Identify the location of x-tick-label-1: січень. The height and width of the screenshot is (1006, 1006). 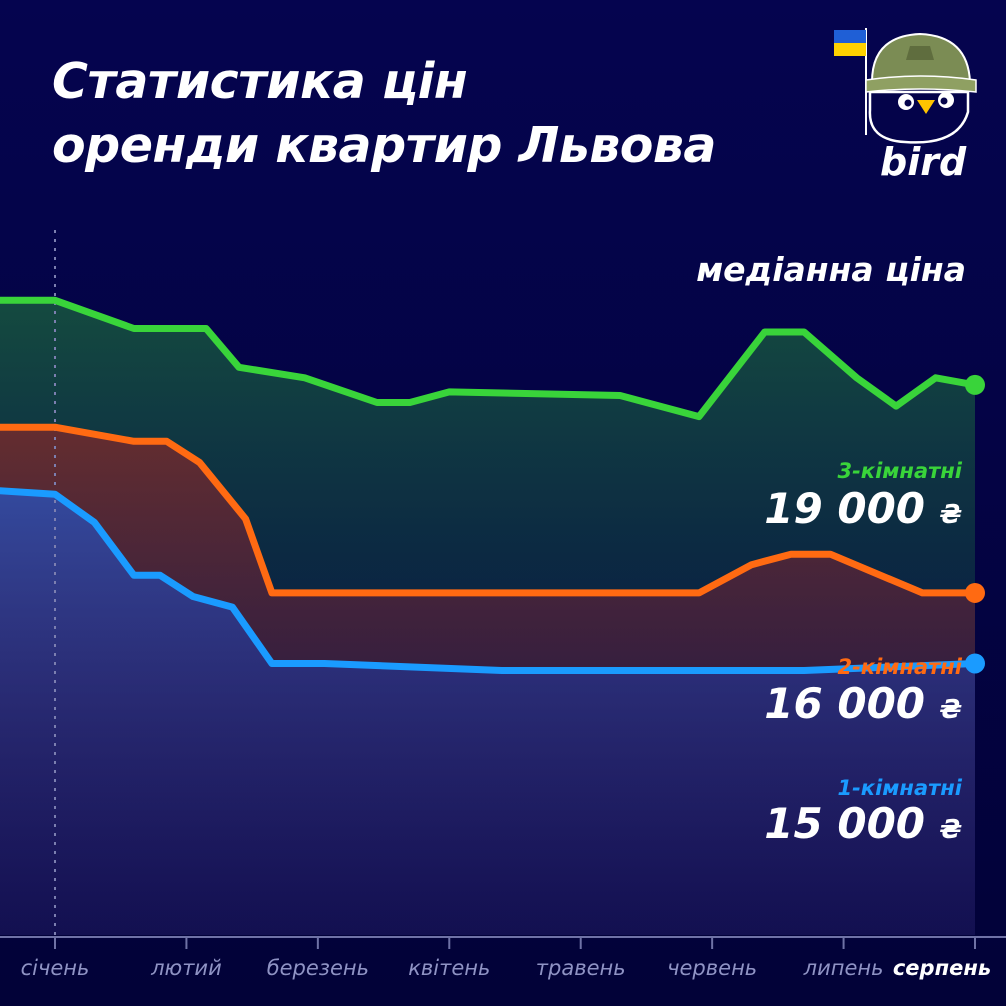
(55, 968).